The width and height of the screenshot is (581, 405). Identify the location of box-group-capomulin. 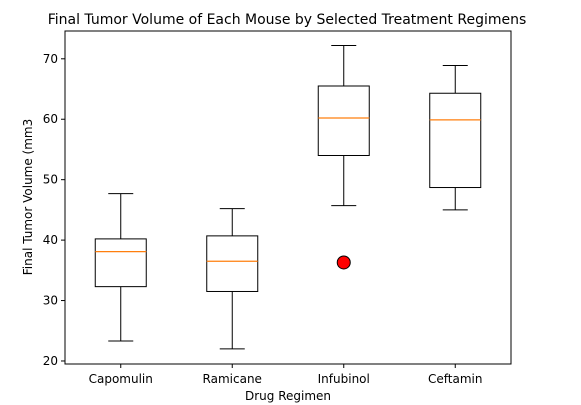
(120, 267).